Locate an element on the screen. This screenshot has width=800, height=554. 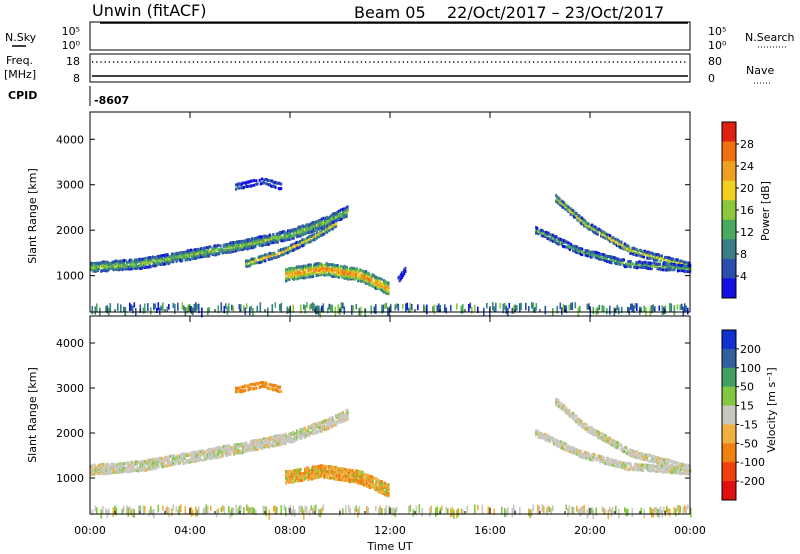
y-tick-label: 2000 is located at coordinates (70, 433).